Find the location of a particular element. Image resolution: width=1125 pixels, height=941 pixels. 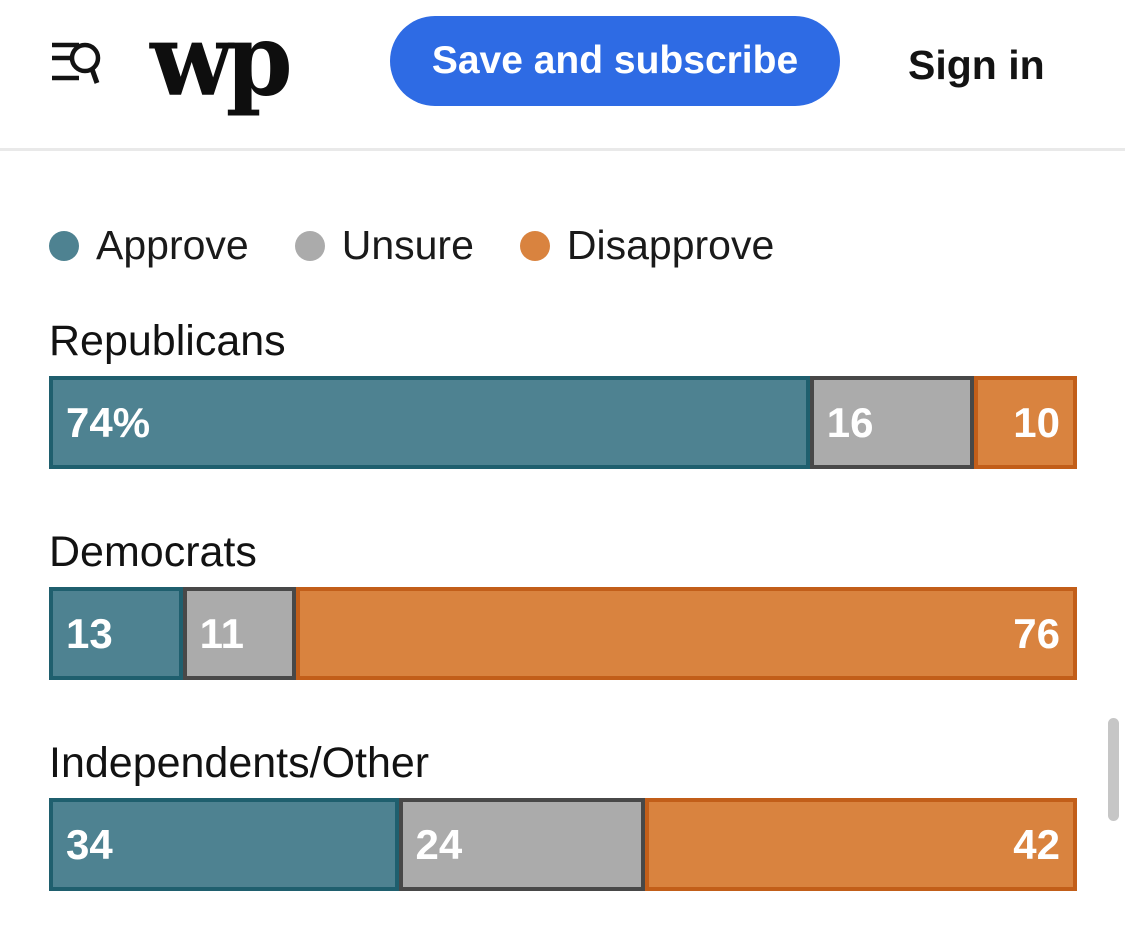

group-title: Democrats is located at coordinates (153, 552).